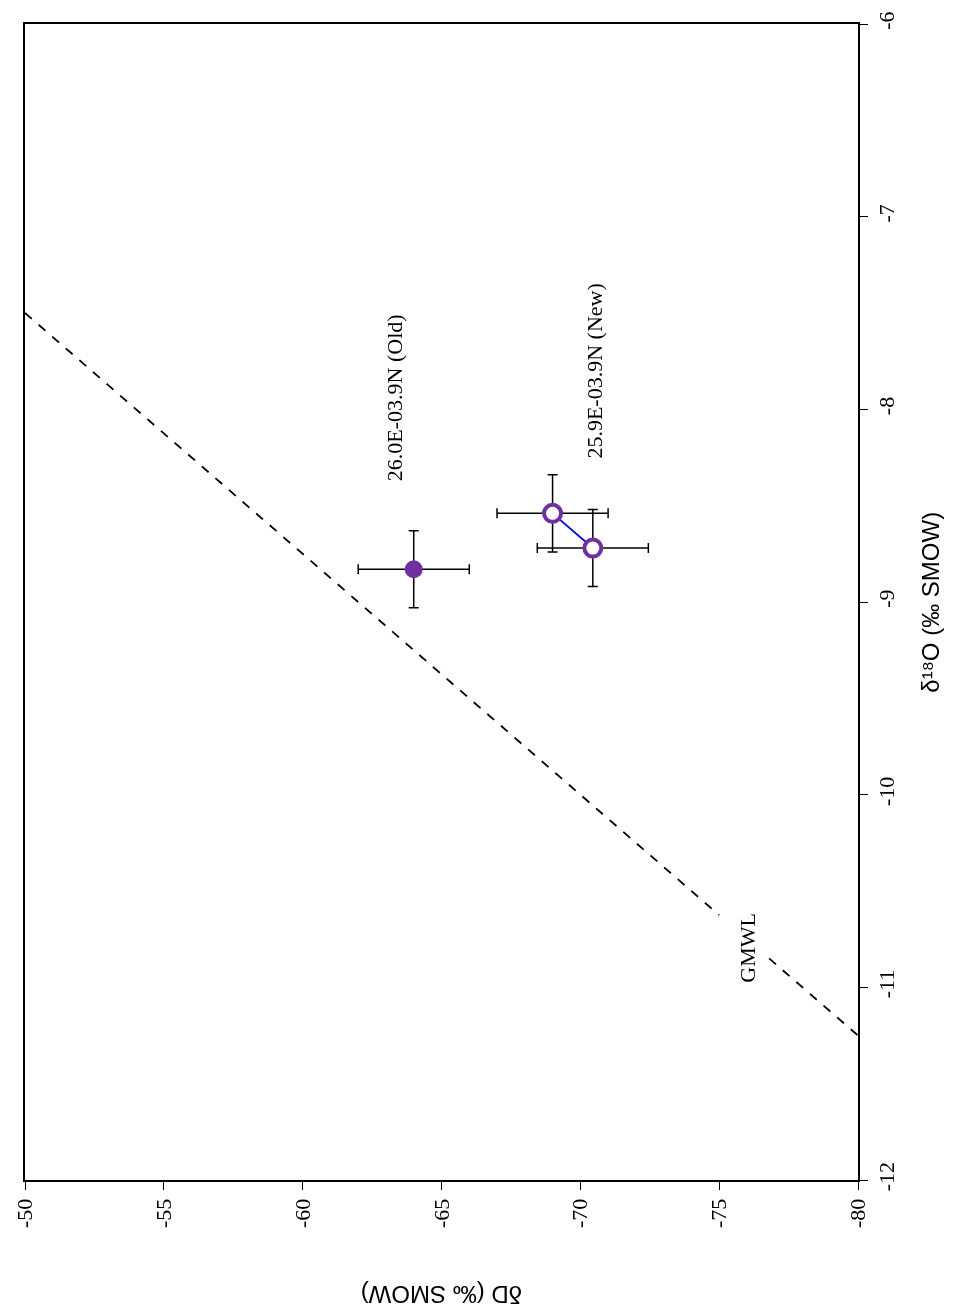 The height and width of the screenshot is (1306, 954). Describe the element at coordinates (441, 1213) in the screenshot. I see `x-tick-label: -65` at that location.